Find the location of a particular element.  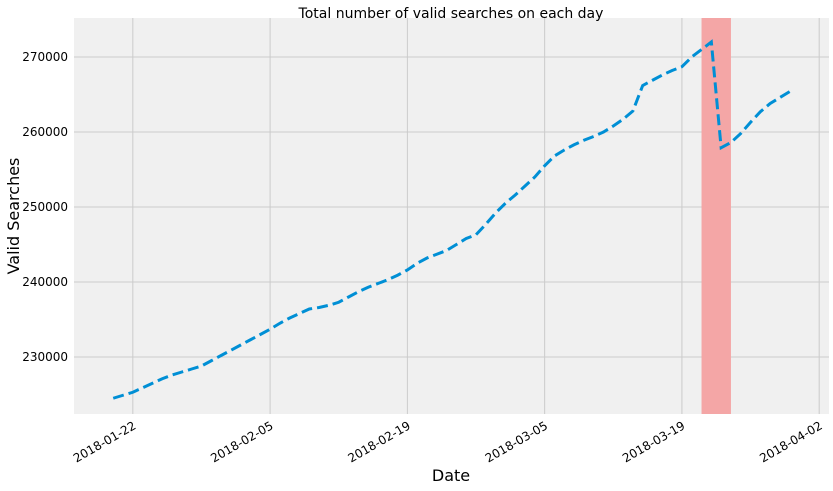

x-tick-label: 2018-03-19 is located at coordinates (653, 441).